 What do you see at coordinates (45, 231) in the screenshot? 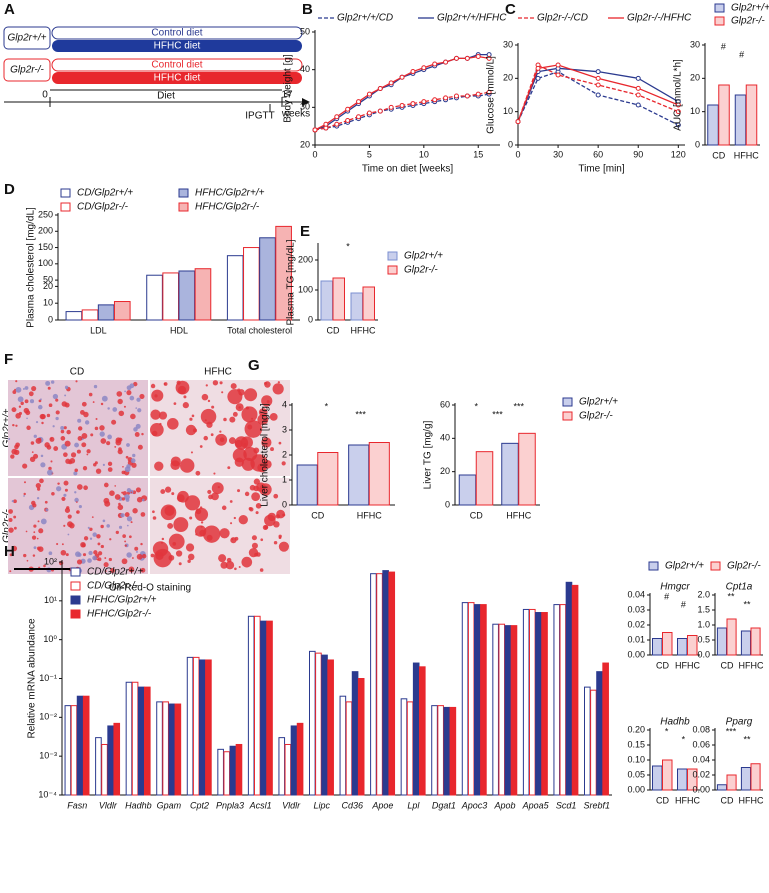
I see `y-tick-label: 200` at bounding box center [45, 231].